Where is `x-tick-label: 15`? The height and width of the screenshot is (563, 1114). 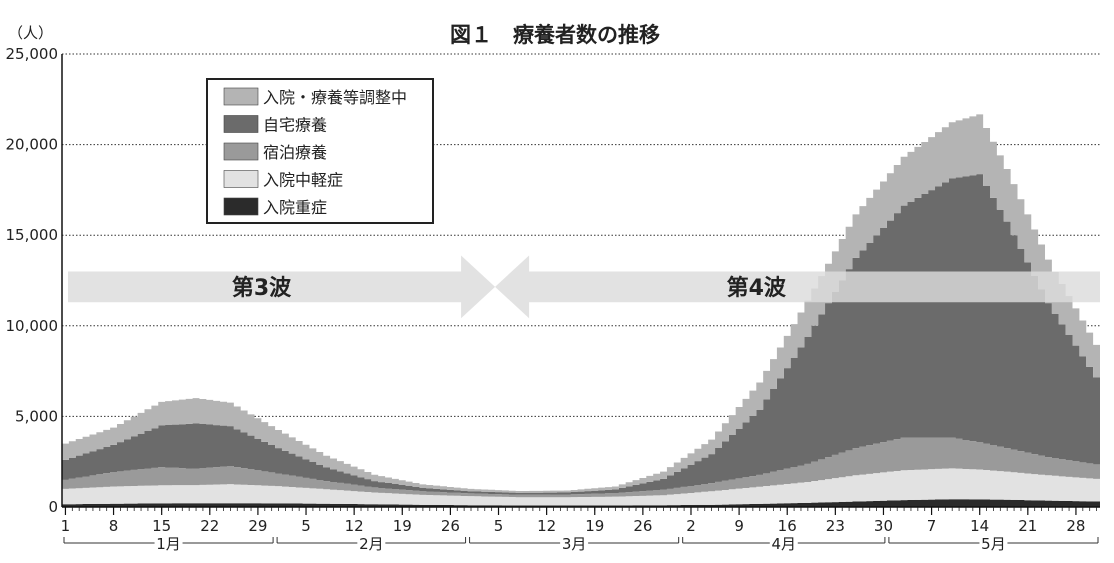
x-tick-label: 15 is located at coordinates (161, 526).